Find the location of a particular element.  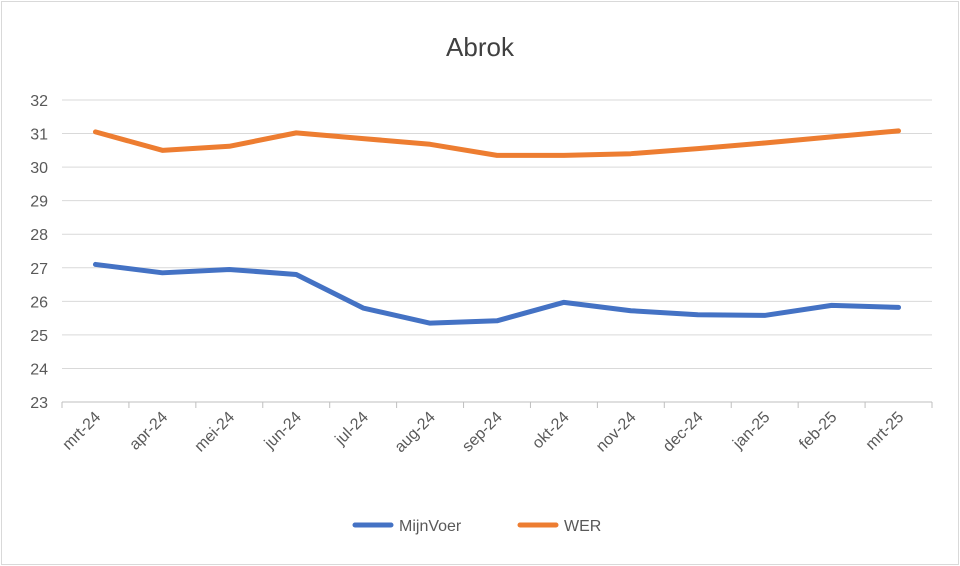

x-tick-label: mrt-24 is located at coordinates (82, 431).